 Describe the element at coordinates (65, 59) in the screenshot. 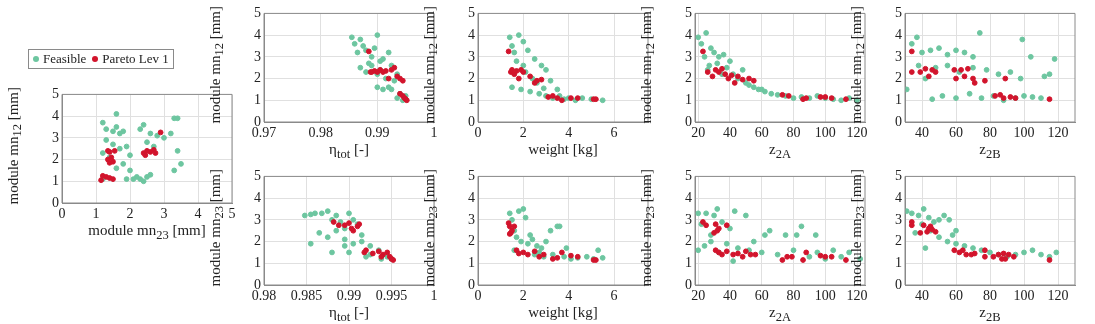

I see `legend-label: Feasible` at that location.